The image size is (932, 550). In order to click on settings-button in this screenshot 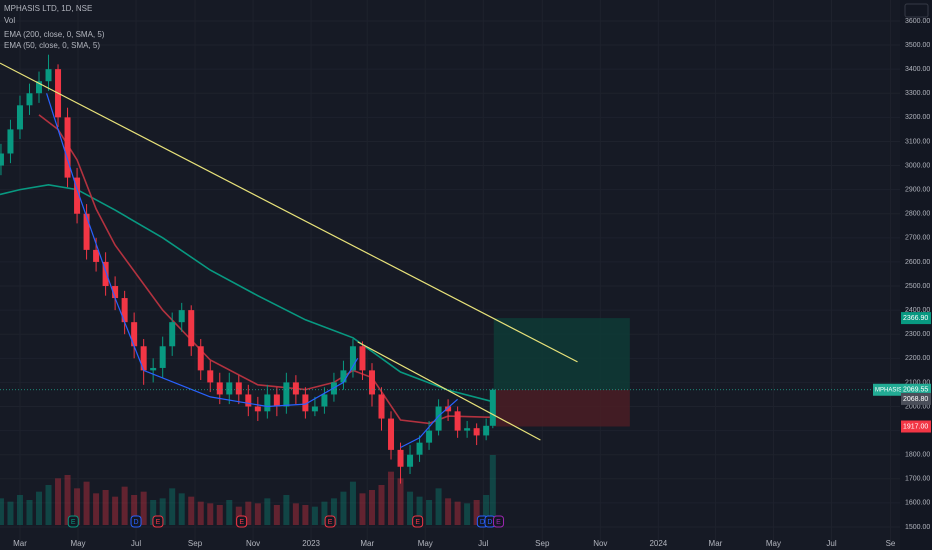, I will do `click(916, 10)`.